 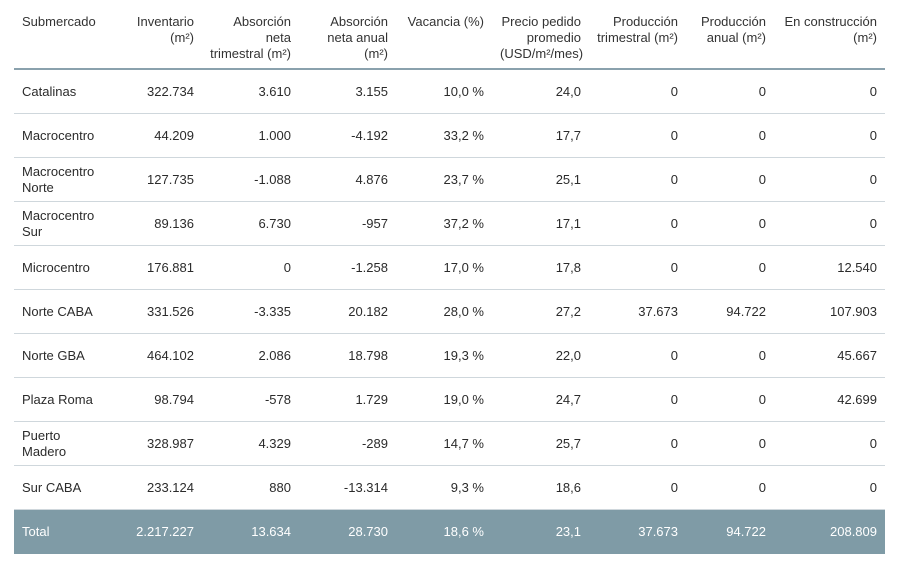 What do you see at coordinates (540, 311) in the screenshot?
I see `cell-precio-pedido: 27,2` at bounding box center [540, 311].